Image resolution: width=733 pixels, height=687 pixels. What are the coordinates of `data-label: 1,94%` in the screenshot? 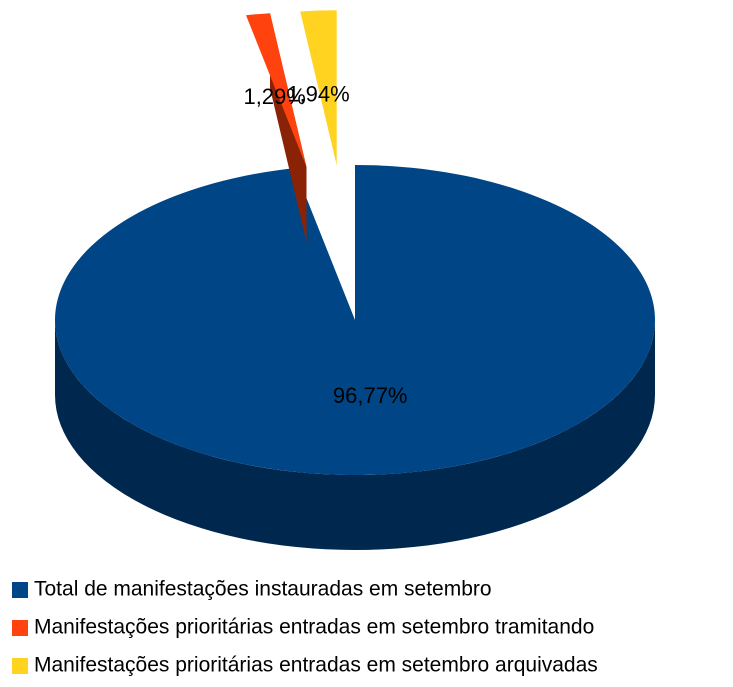 It's located at (318, 93).